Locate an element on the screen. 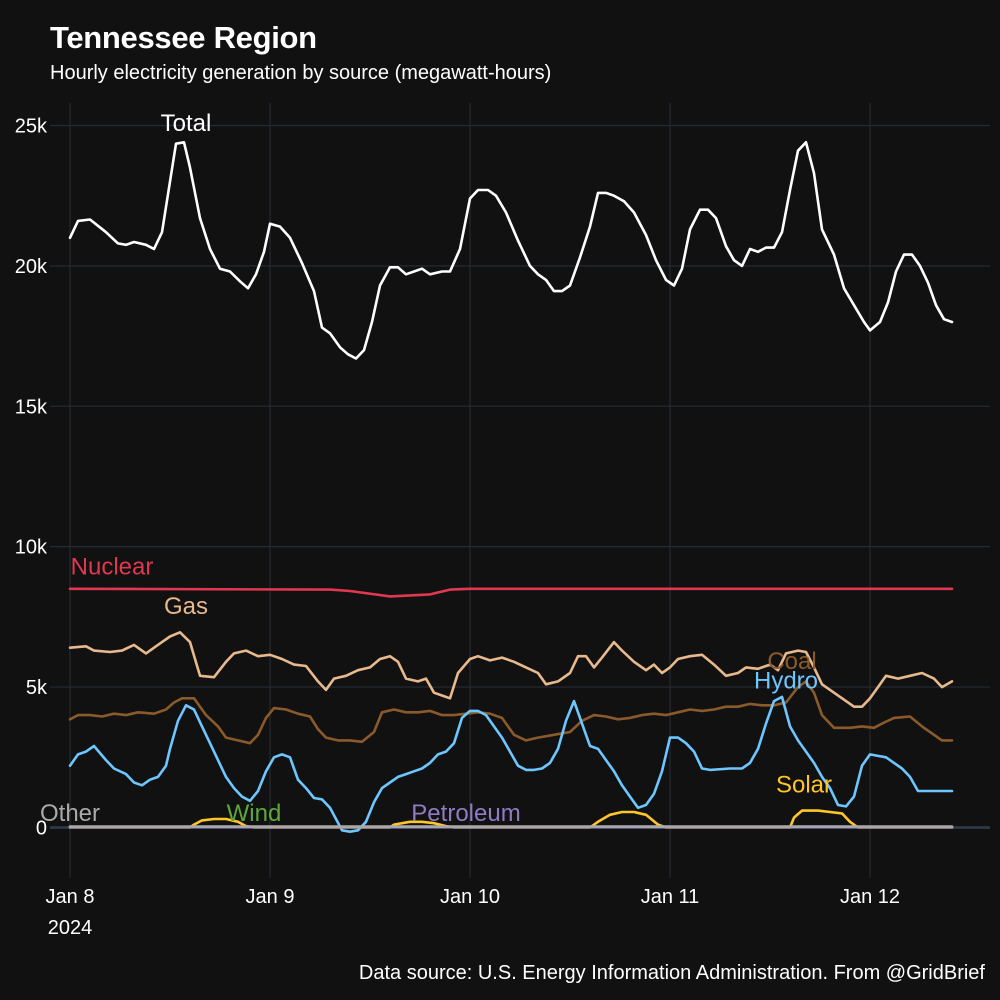 The height and width of the screenshot is (1000, 1000). gas-line is located at coordinates (511, 669).